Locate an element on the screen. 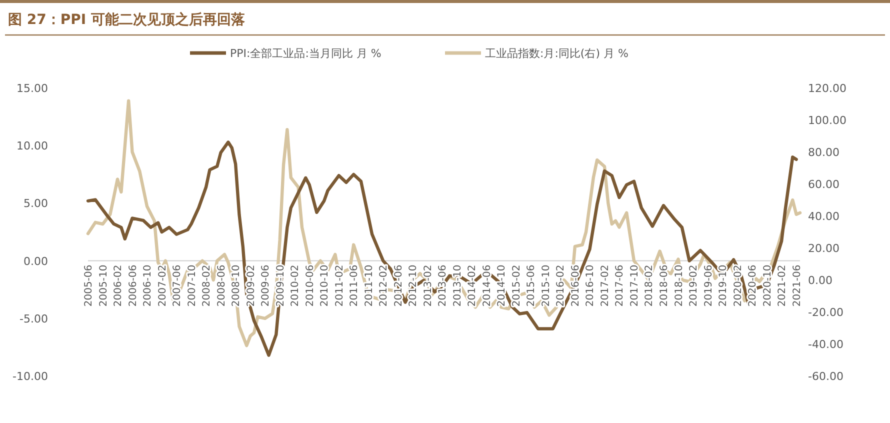 The width and height of the screenshot is (890, 423). y-tick-label: -5.00 is located at coordinates (34, 319).